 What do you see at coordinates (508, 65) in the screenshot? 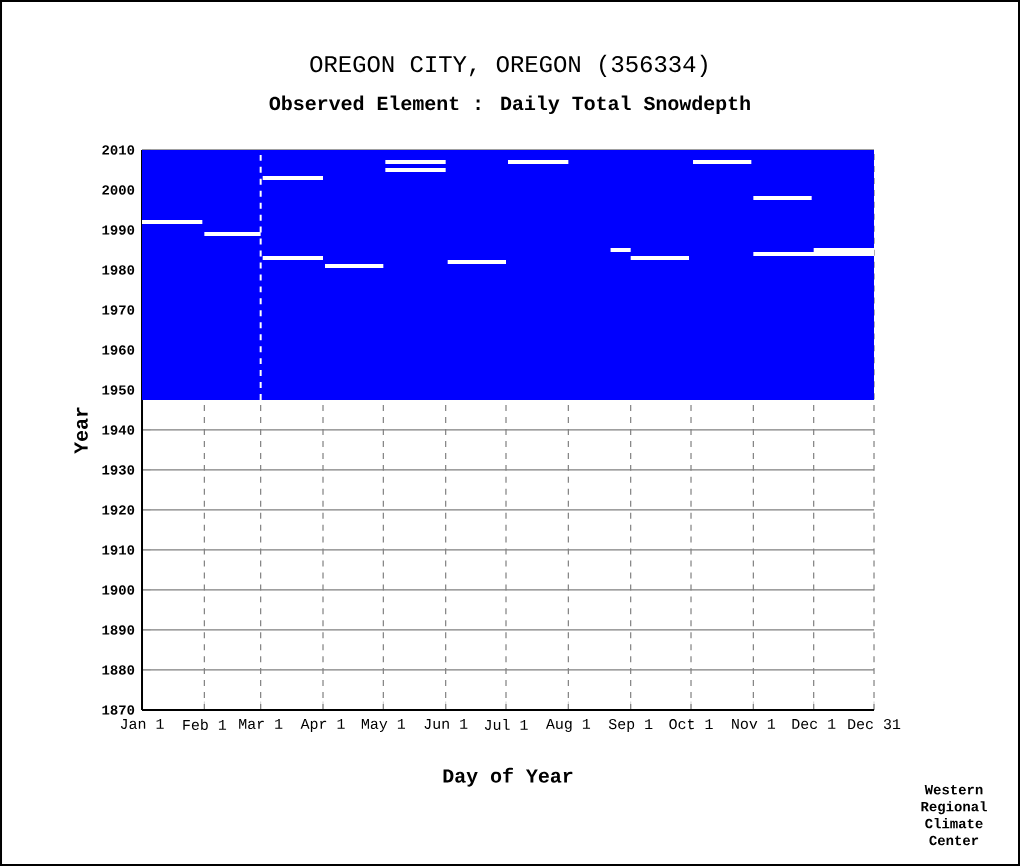
I see `chart-title: OREGON CITY, OREGON (356334)` at bounding box center [508, 65].